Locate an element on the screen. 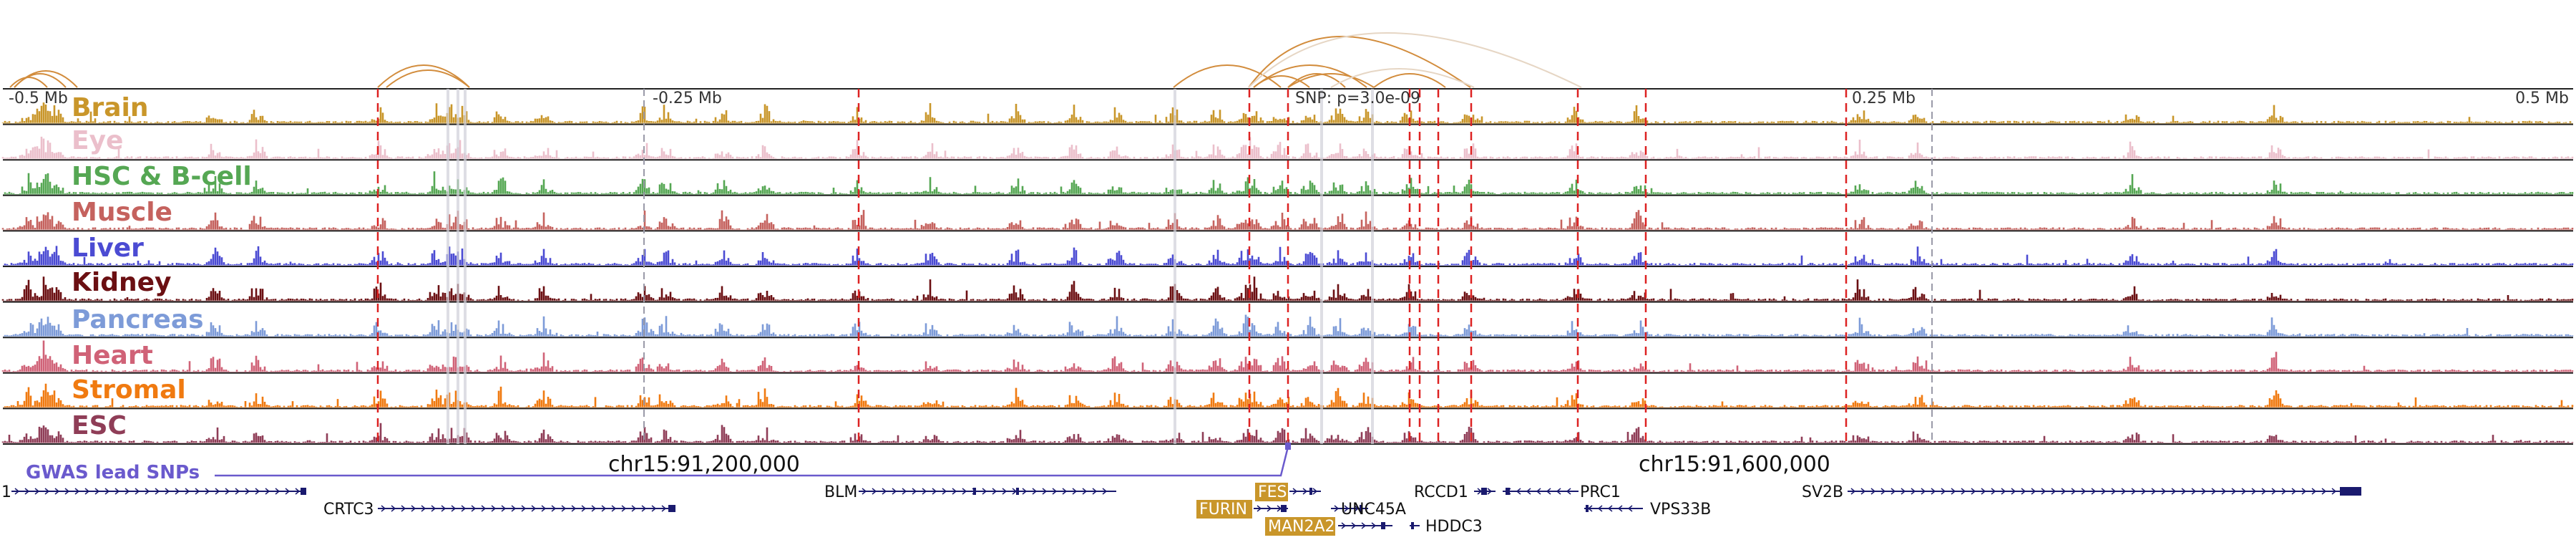  scale-label-mid-right: 0.25 Mb is located at coordinates (1884, 98).